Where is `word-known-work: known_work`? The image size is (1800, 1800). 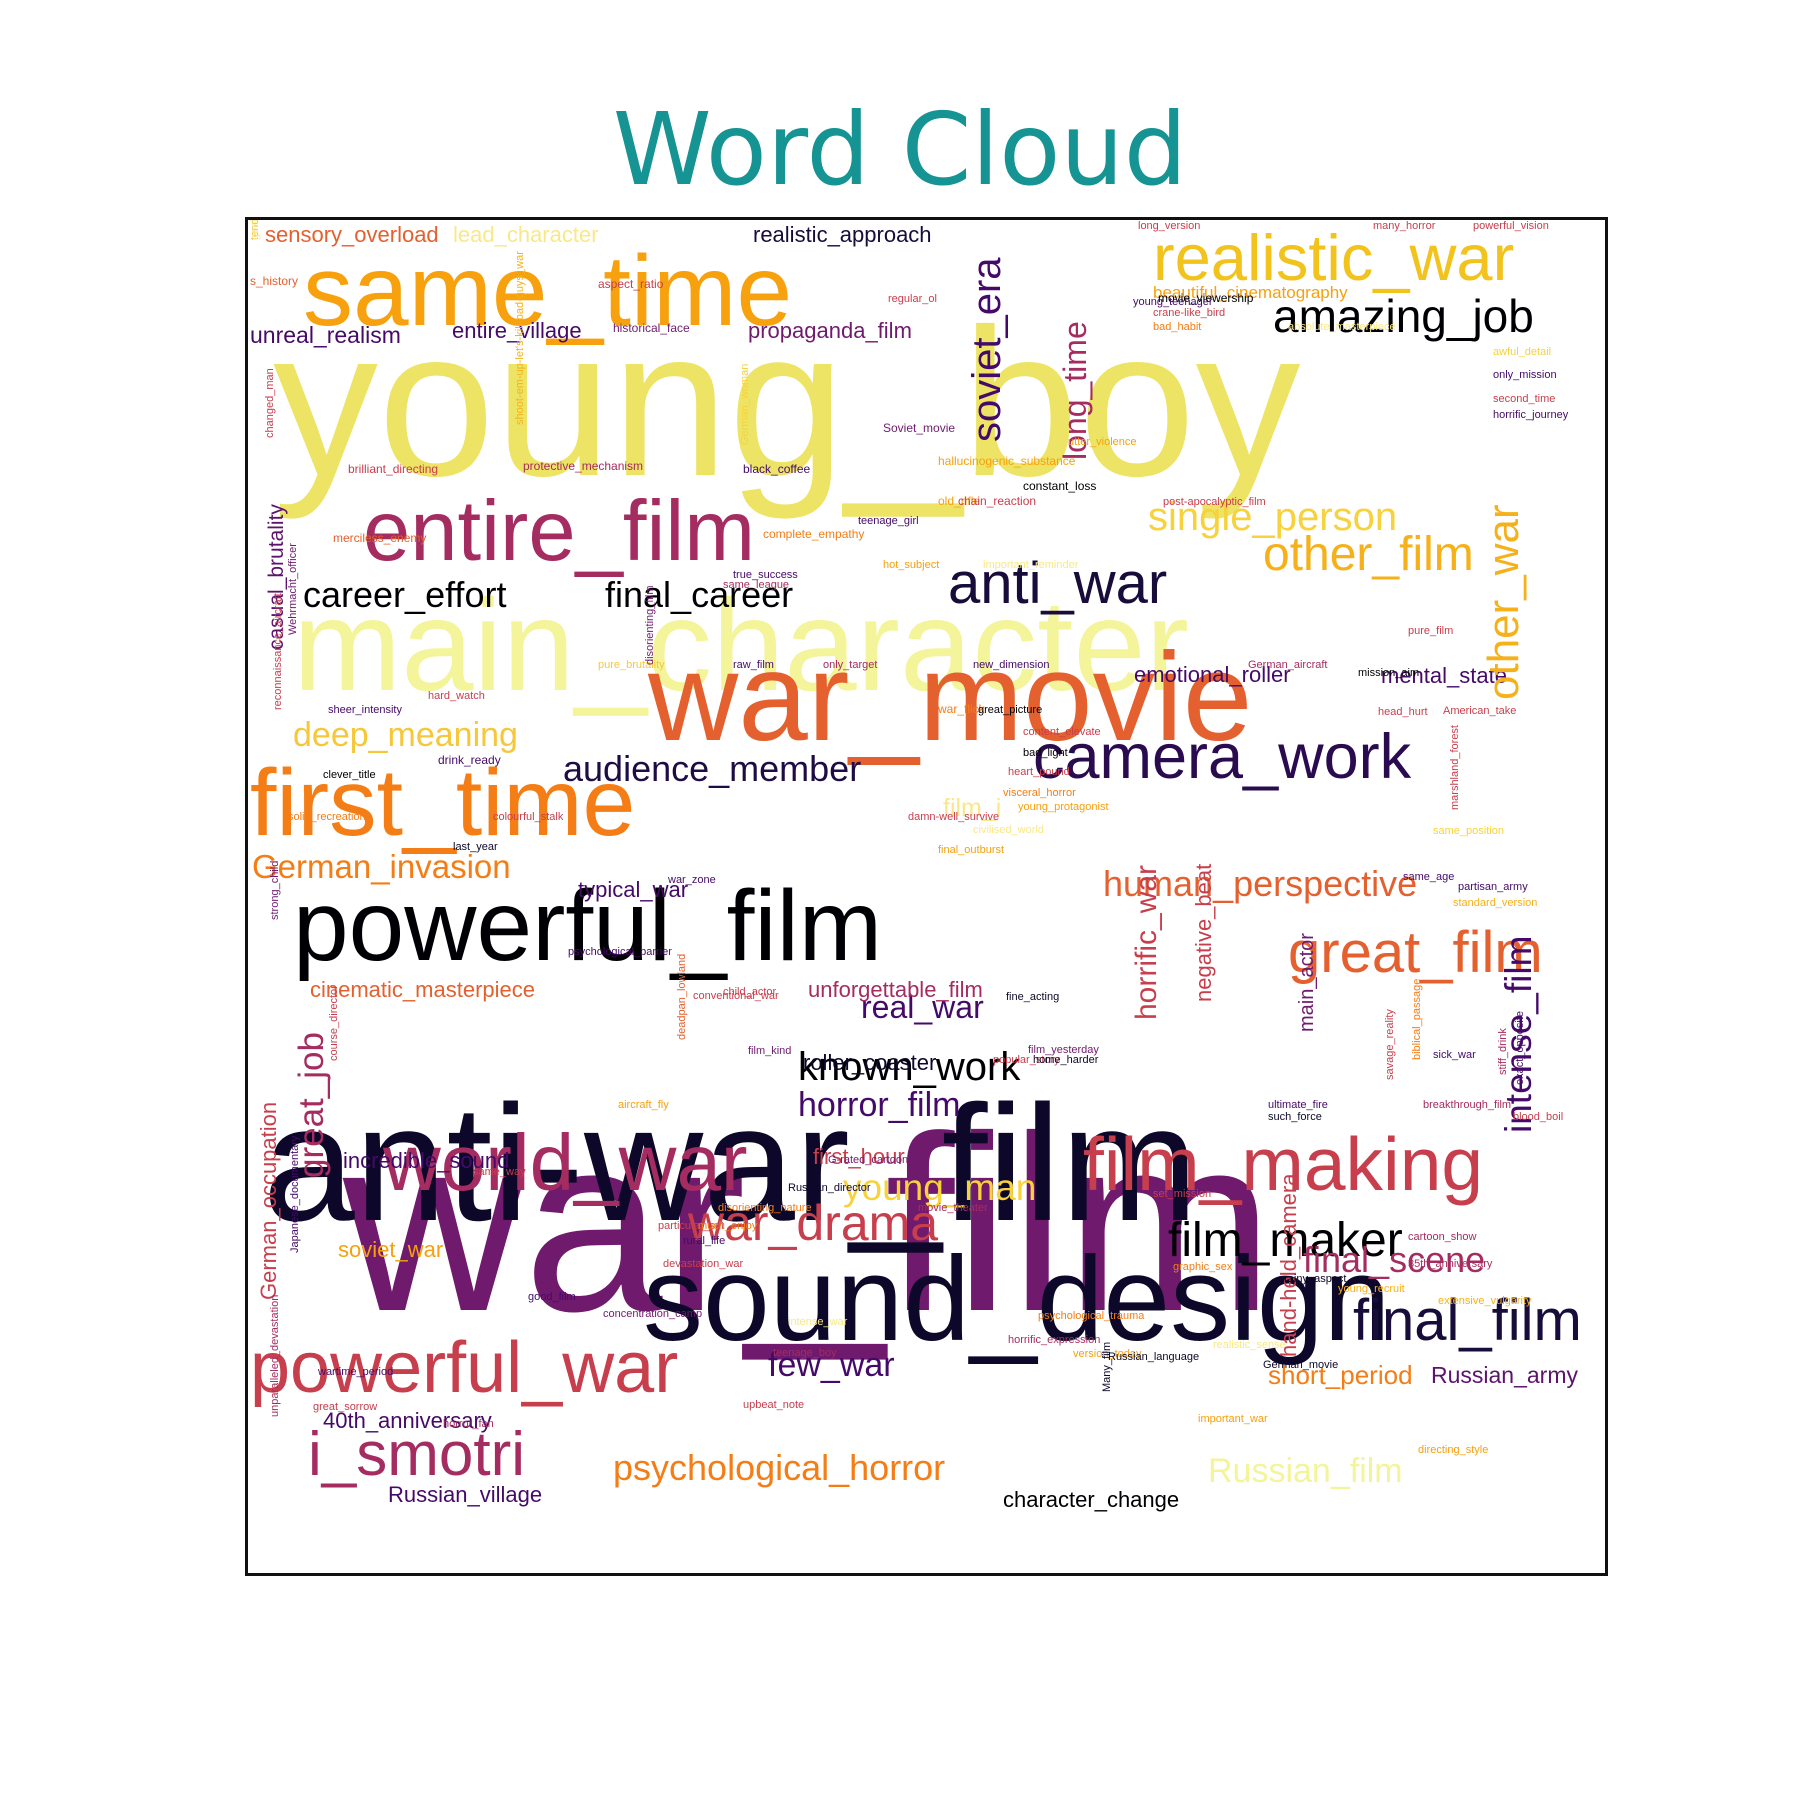
word-known-work: known_work is located at coordinates (909, 1067).